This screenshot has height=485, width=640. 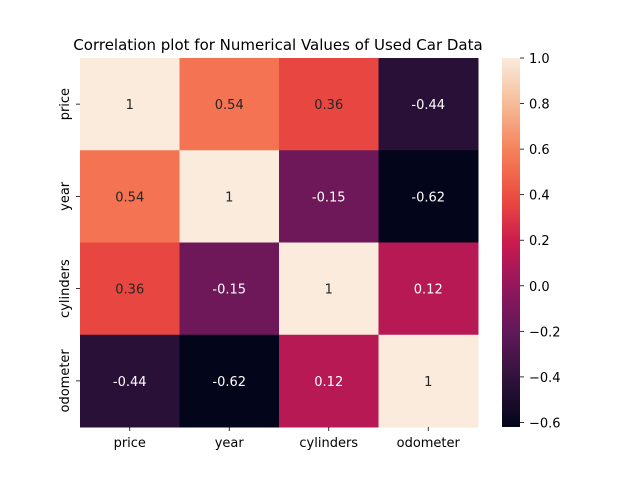 I want to click on row-label: odometer, so click(x=65, y=381).